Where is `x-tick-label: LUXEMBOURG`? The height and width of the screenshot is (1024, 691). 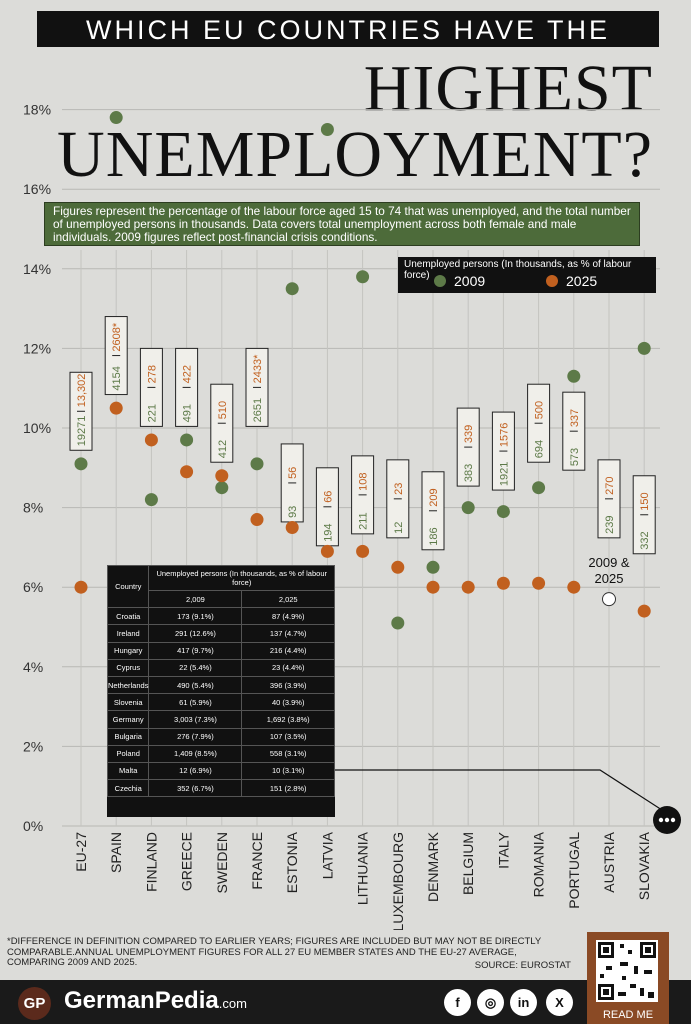 x-tick-label: LUXEMBOURG is located at coordinates (398, 881).